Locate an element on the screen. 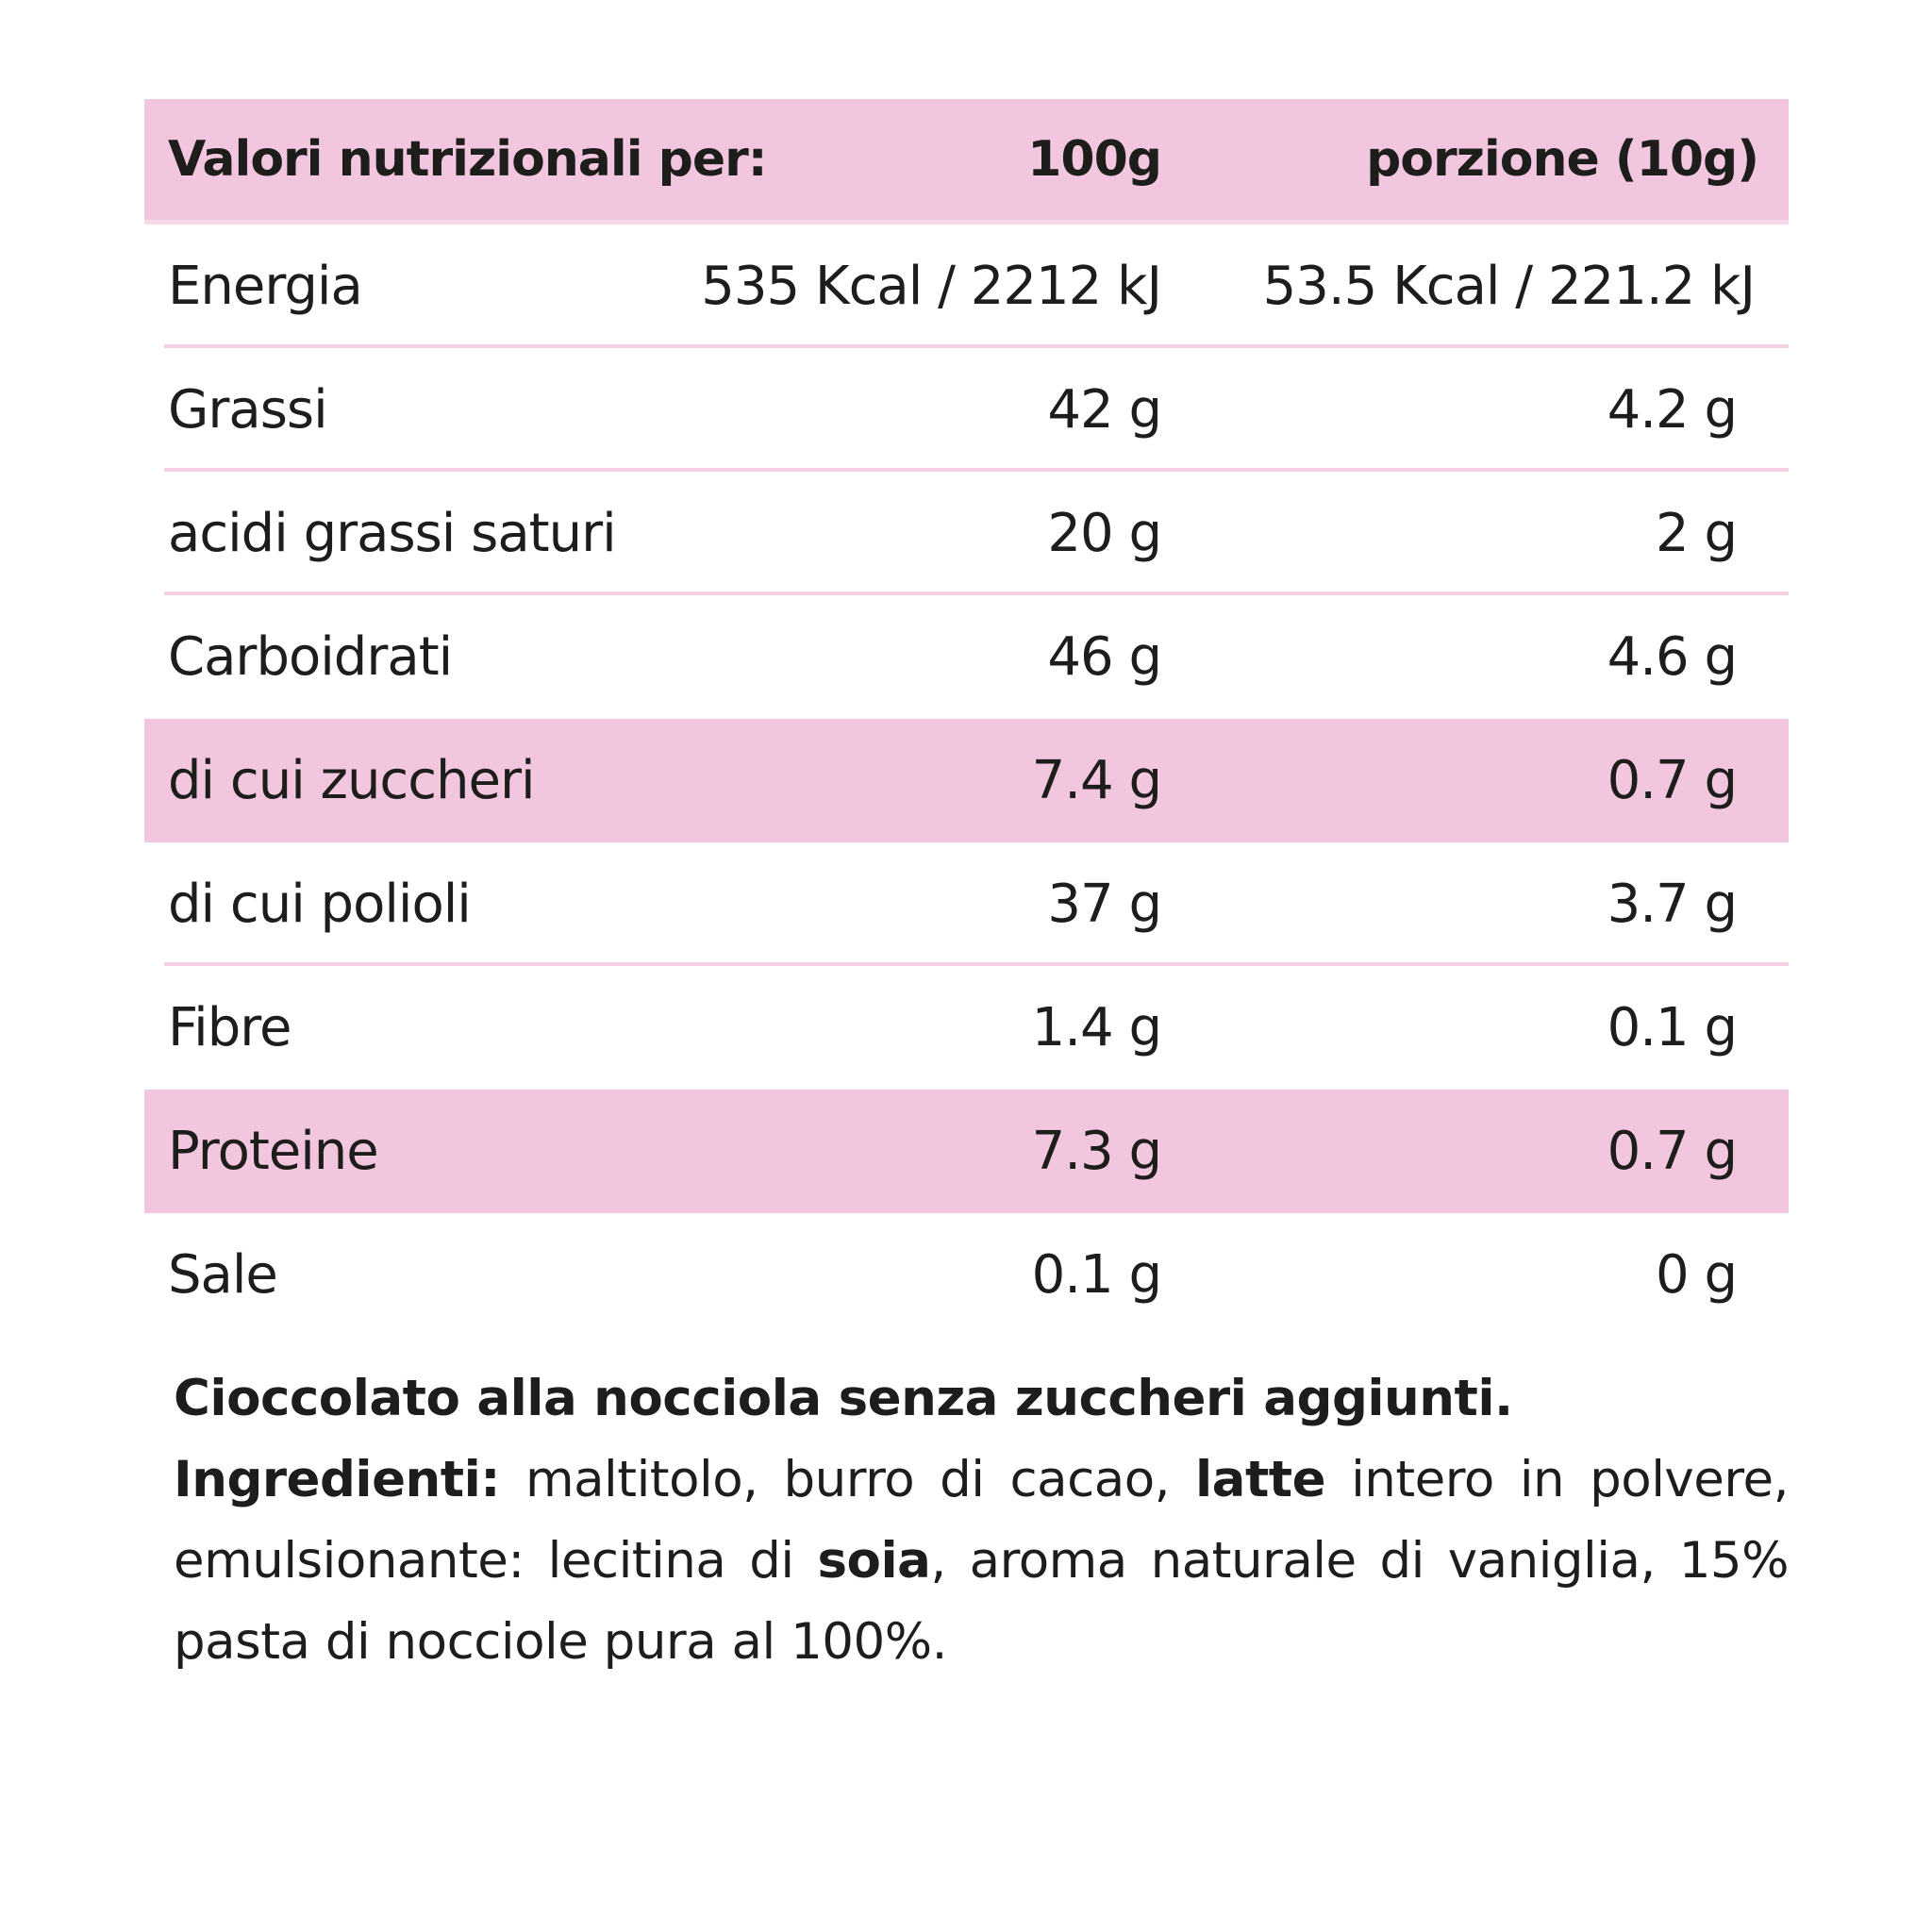 Image resolution: width=1932 pixels, height=1932 pixels. row-label: Fibre is located at coordinates (229, 1027).